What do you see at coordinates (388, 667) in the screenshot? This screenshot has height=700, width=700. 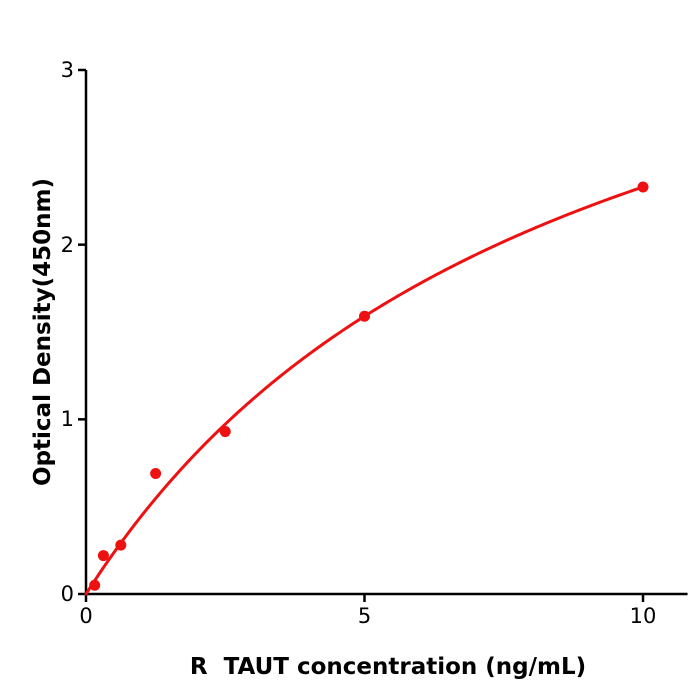 I see `x-axis-label: R TAUT concentration (ng/mL)` at bounding box center [388, 667].